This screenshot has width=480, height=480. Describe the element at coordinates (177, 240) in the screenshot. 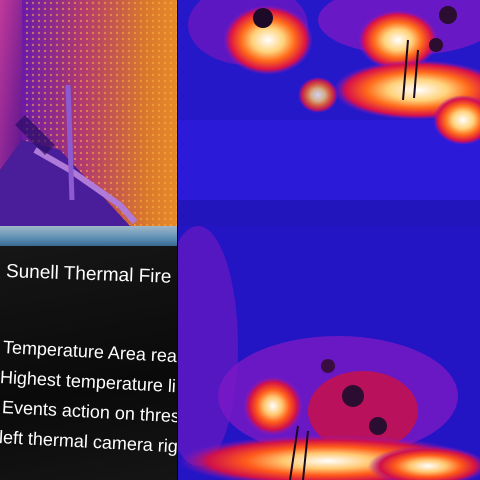

I see `tile-divider-vertical` at that location.